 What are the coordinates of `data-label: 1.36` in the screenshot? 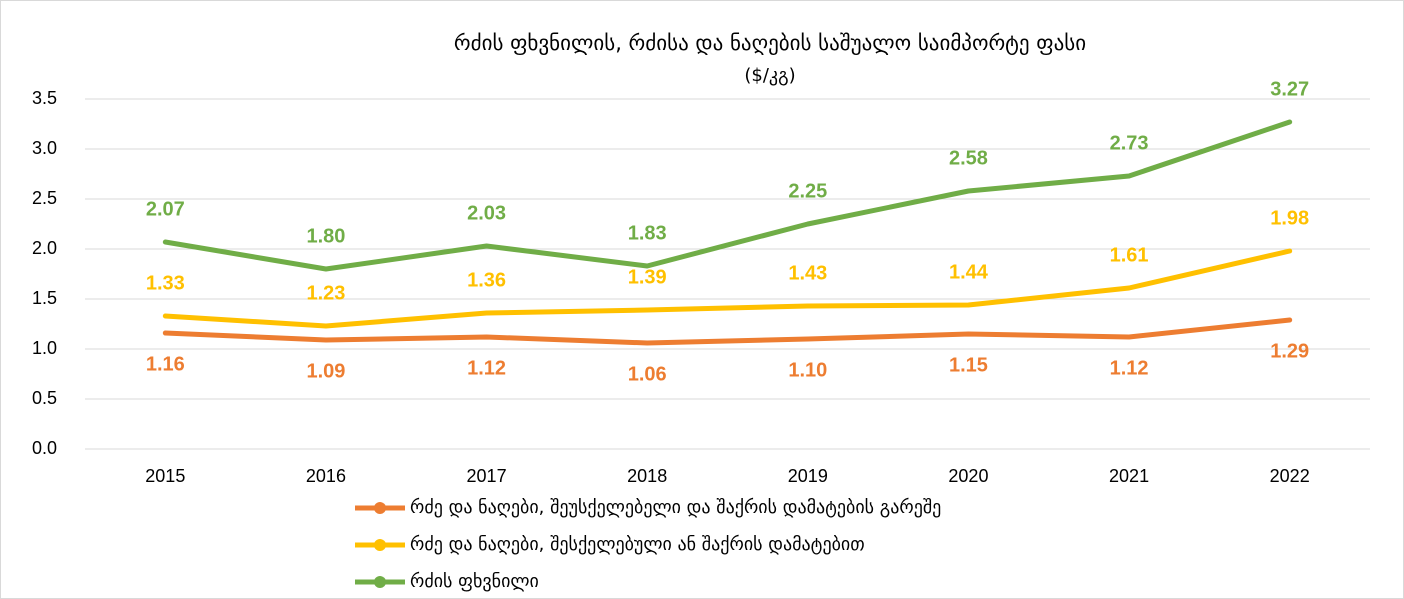 It's located at (486, 280).